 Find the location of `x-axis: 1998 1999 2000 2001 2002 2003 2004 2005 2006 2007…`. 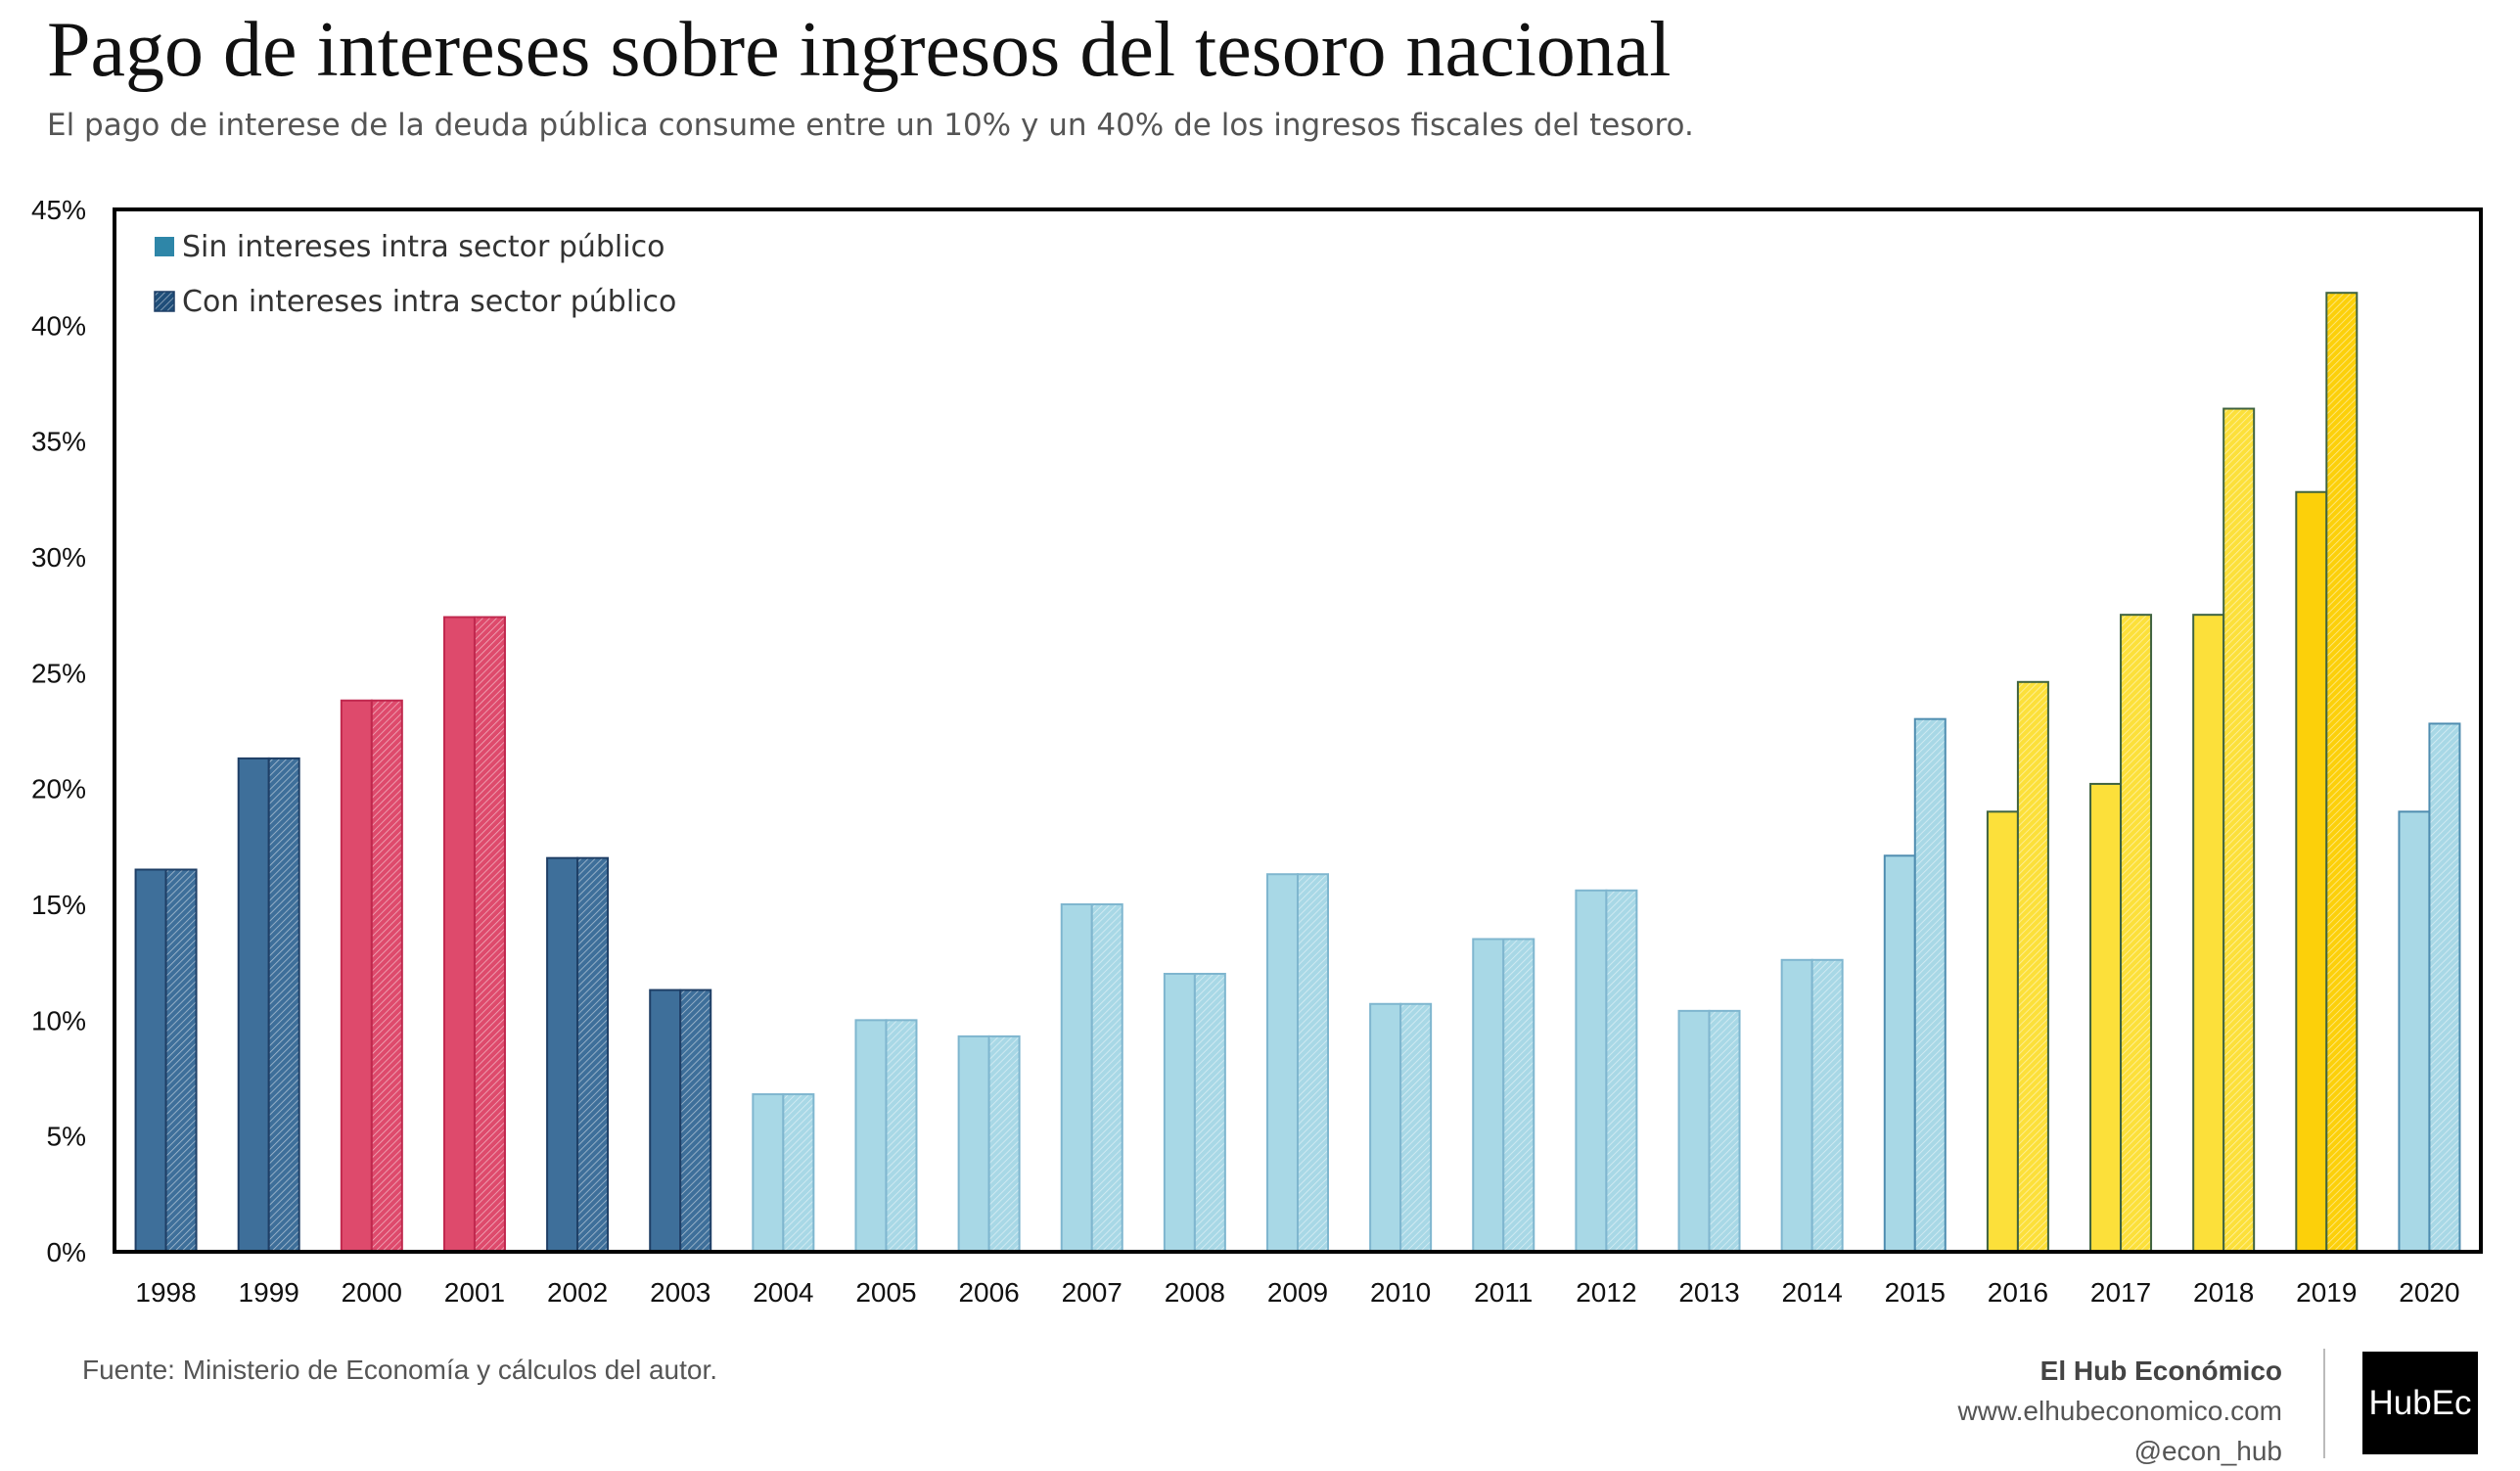

x-axis: 1998 1999 2000 2001 2002 2003 2004 2005 2006 2007… is located at coordinates (1297, 1292).